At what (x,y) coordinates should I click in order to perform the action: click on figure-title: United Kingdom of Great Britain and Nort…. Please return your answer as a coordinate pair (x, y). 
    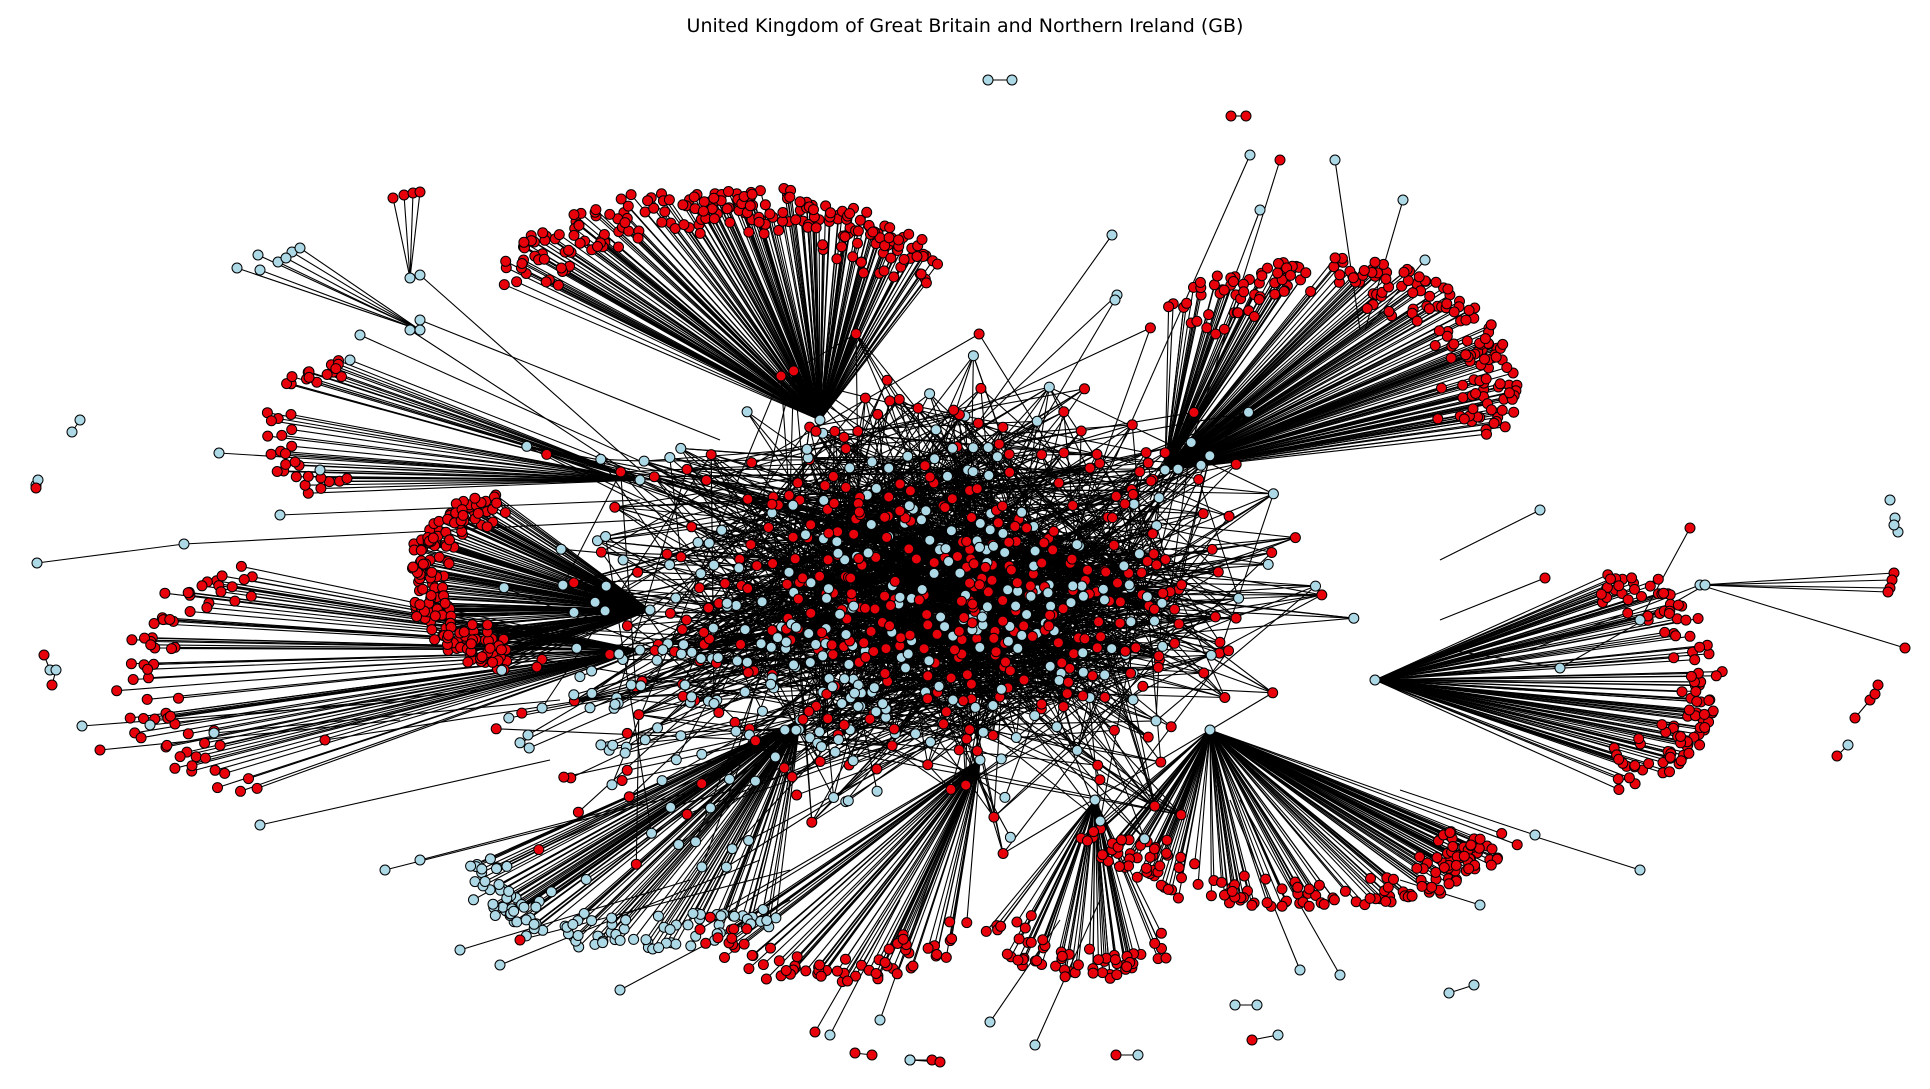
    Looking at the image, I should click on (965, 26).